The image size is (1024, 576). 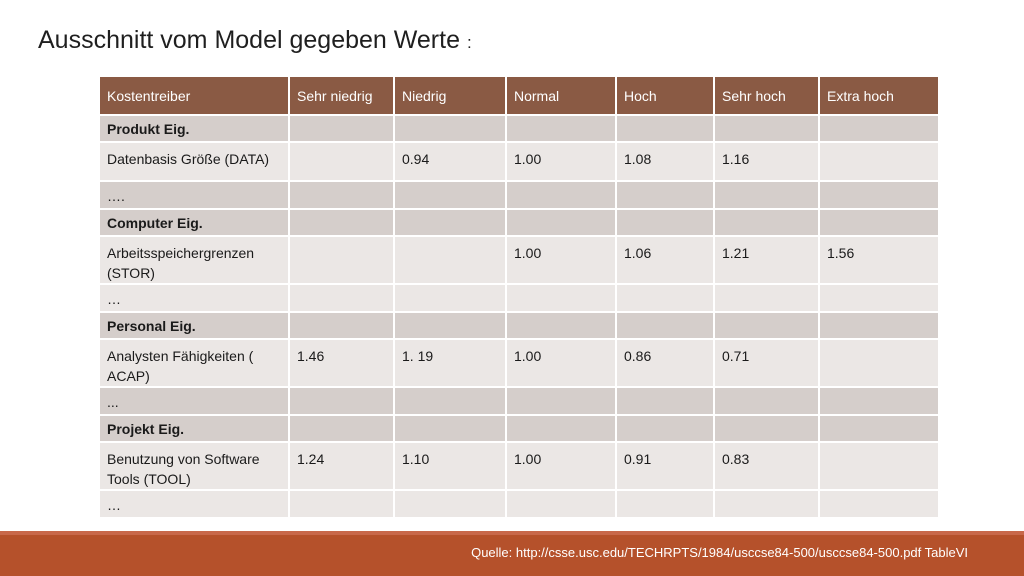 What do you see at coordinates (664, 260) in the screenshot?
I see `value-cell: 1.06` at bounding box center [664, 260].